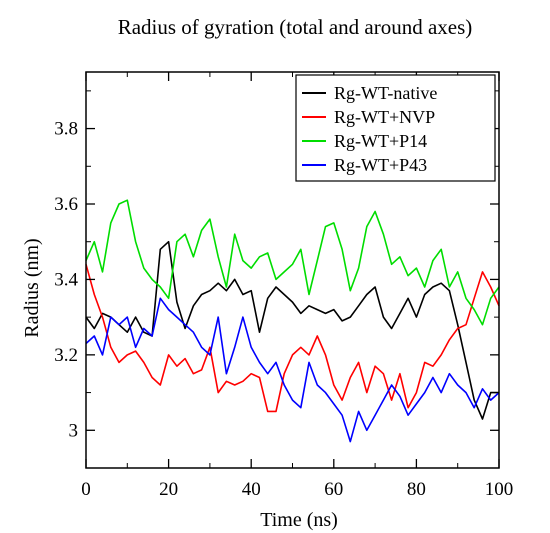 The height and width of the screenshot is (533, 550). I want to click on x-tick-label: 60, so click(333, 489).